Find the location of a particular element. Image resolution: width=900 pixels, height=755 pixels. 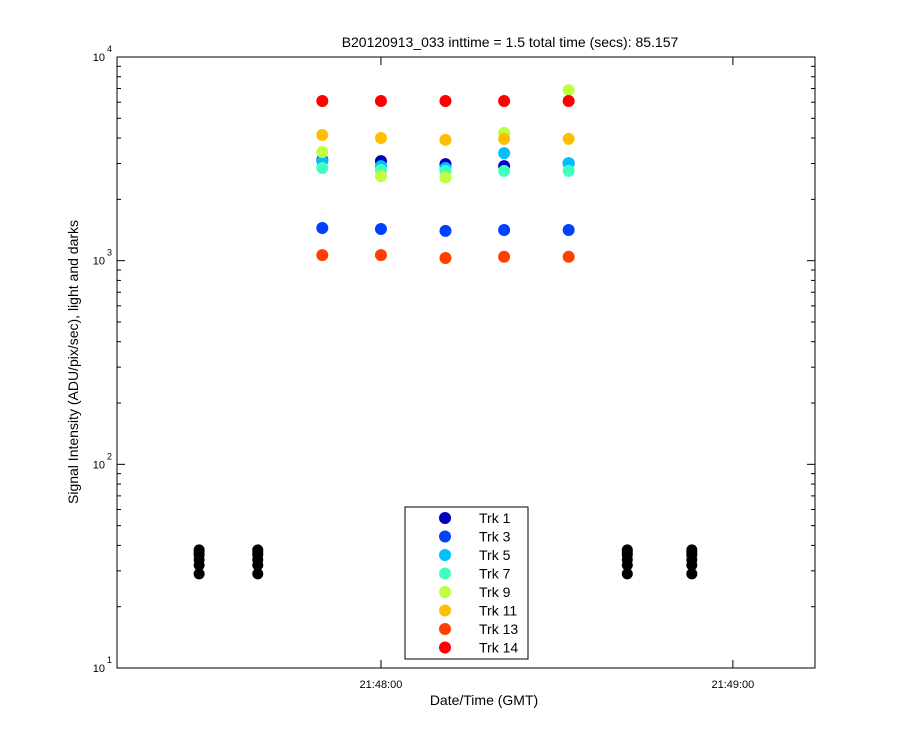

legend-label: Trk 5 is located at coordinates (495, 555).